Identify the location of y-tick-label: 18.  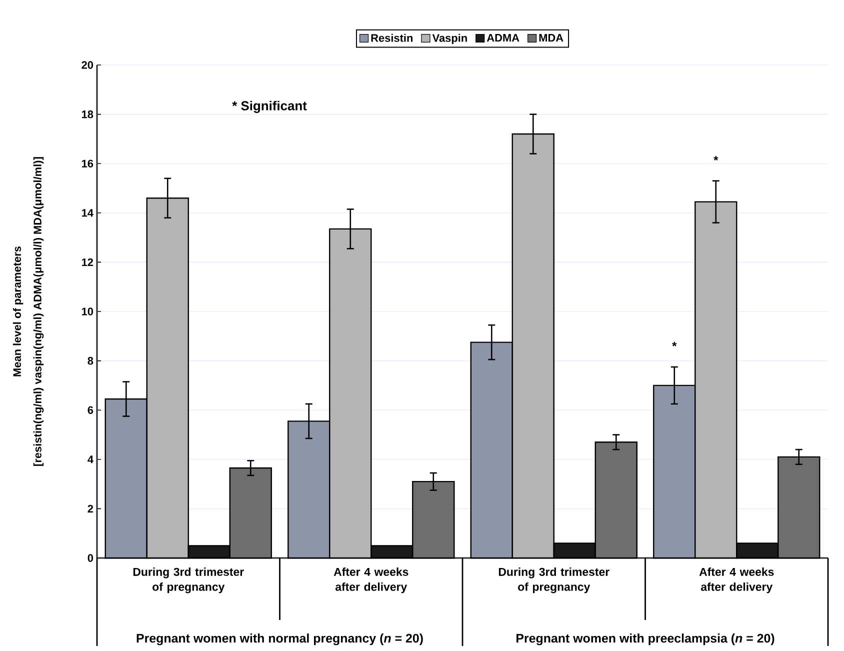
(88, 114).